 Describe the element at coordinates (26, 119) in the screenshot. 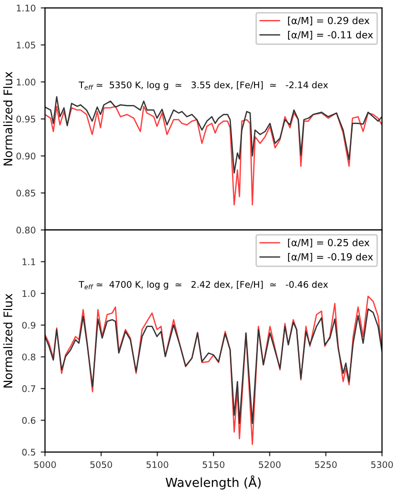

I see `y-tick-label: 0.95` at that location.